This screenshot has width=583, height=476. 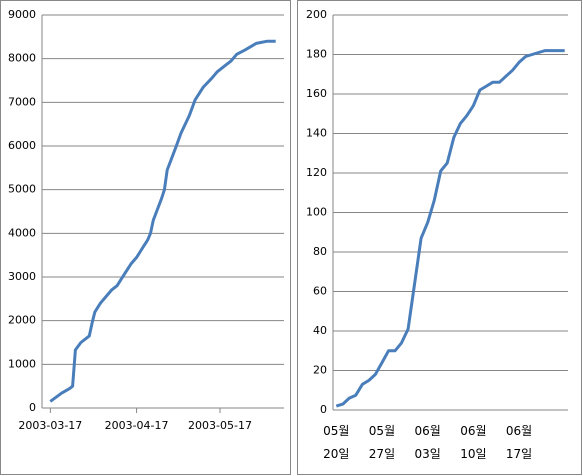 I want to click on y-tick-label: 180, so click(x=316, y=54).